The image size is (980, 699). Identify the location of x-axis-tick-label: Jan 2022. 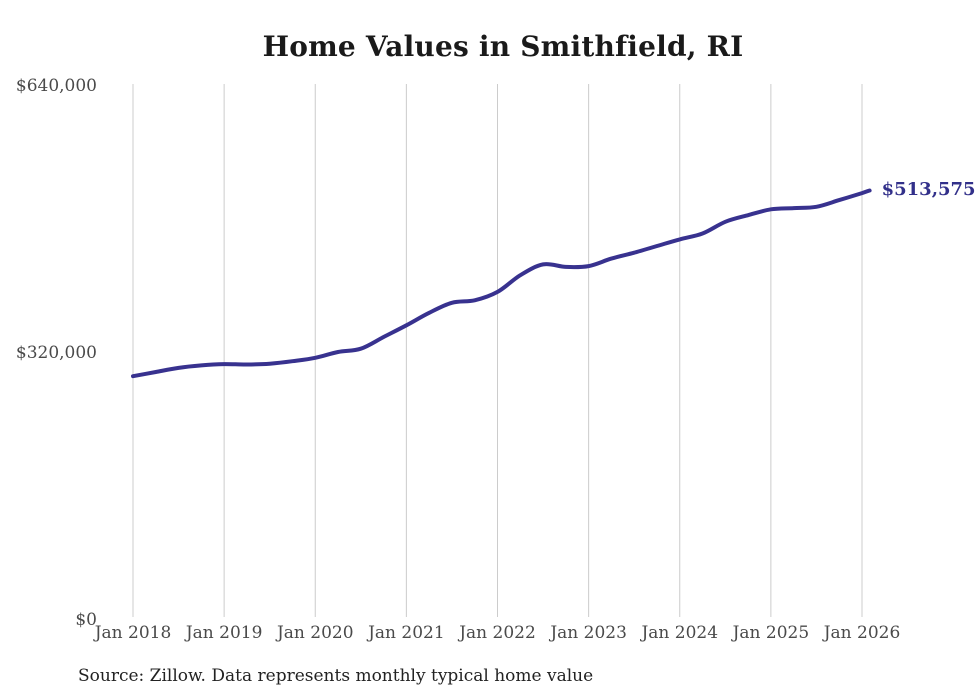
(497, 633).